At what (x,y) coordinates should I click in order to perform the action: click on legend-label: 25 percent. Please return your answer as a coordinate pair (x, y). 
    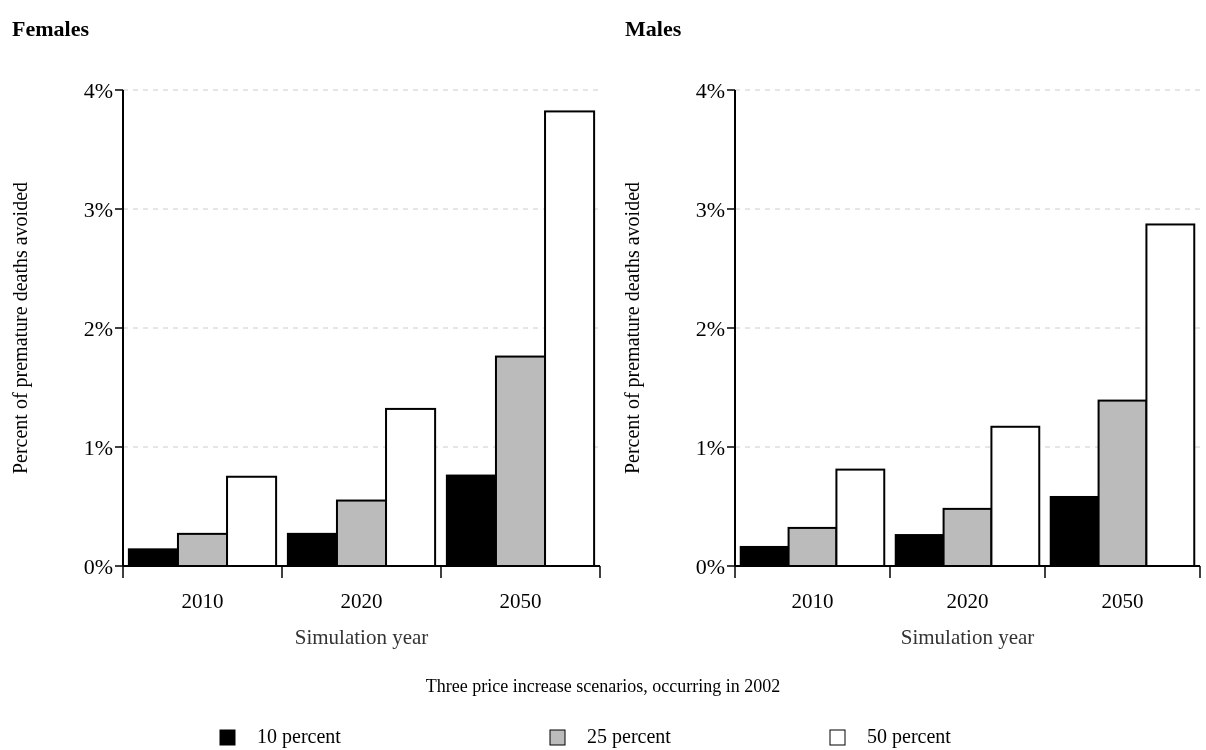
    Looking at the image, I should click on (629, 736).